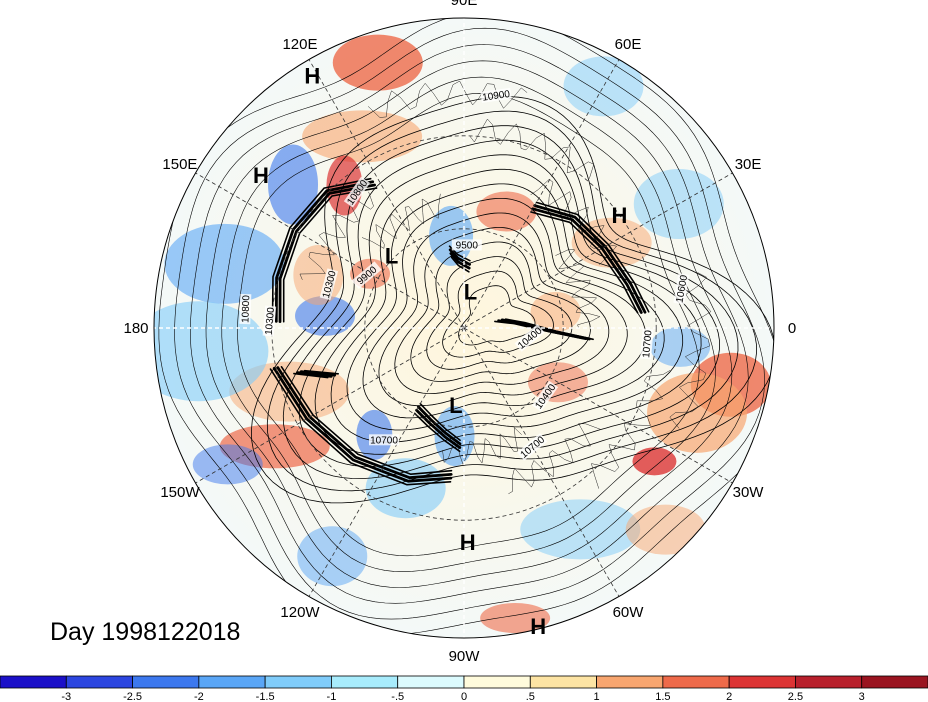 This screenshot has height=702, width=928. I want to click on contour-value-label: 10700, so click(647, 344).